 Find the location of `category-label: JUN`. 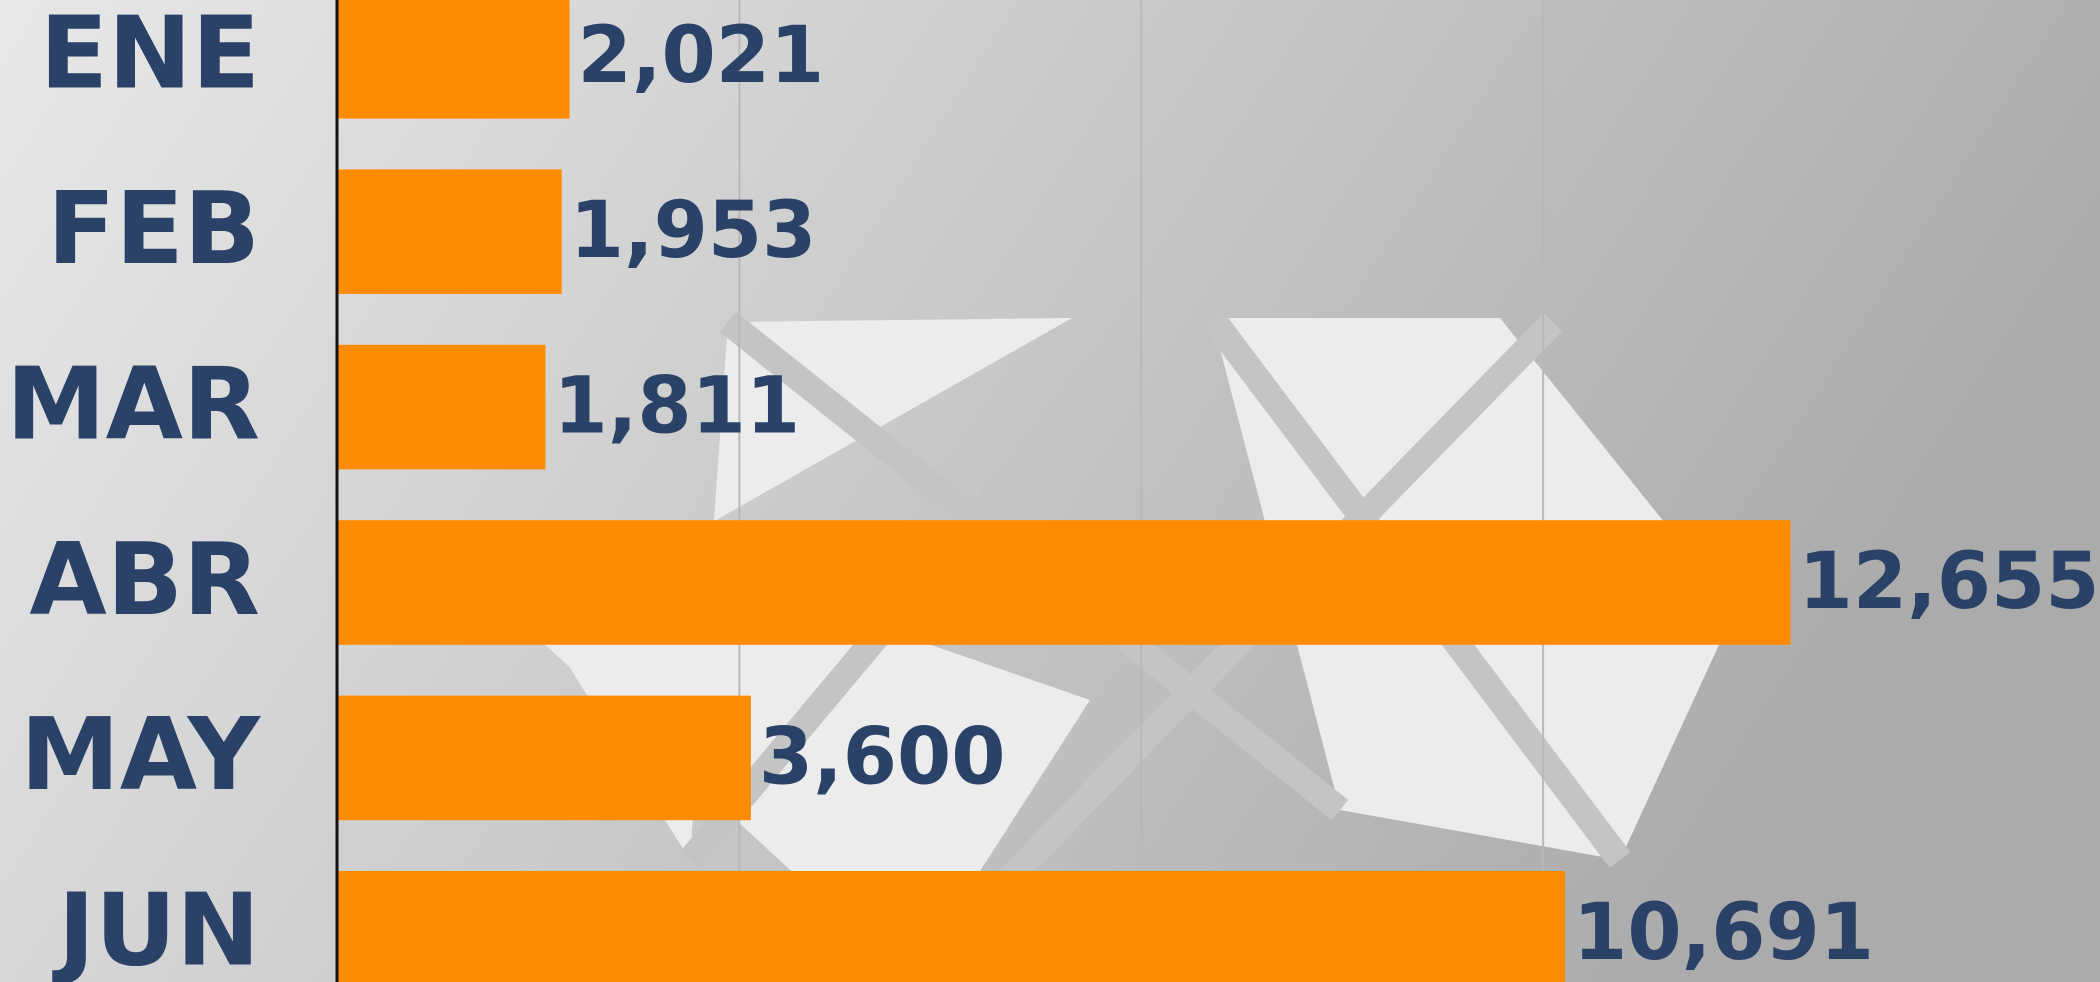

category-label: JUN is located at coordinates (156, 927).